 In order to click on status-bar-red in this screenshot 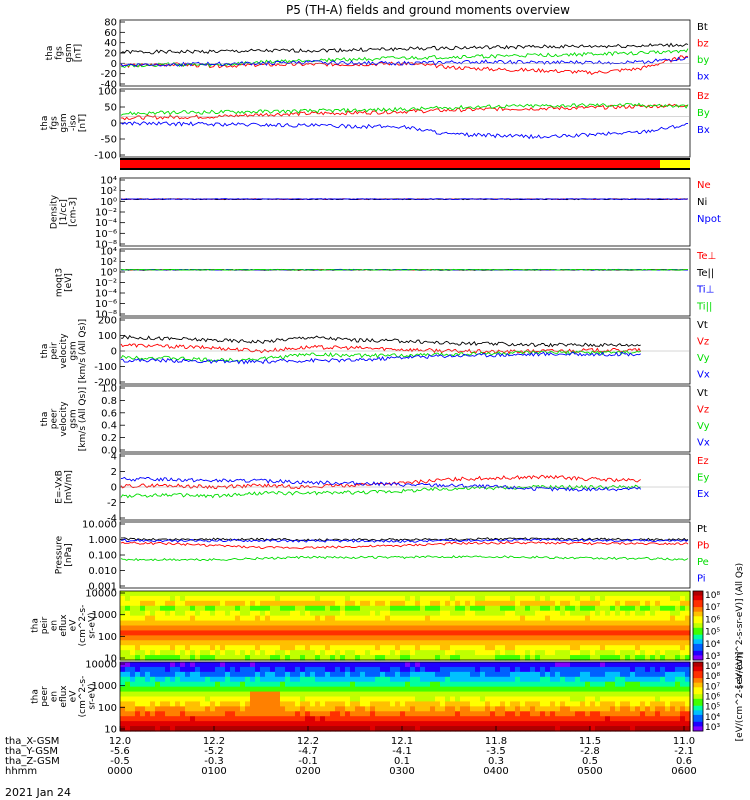, I will do `click(405, 164)`.